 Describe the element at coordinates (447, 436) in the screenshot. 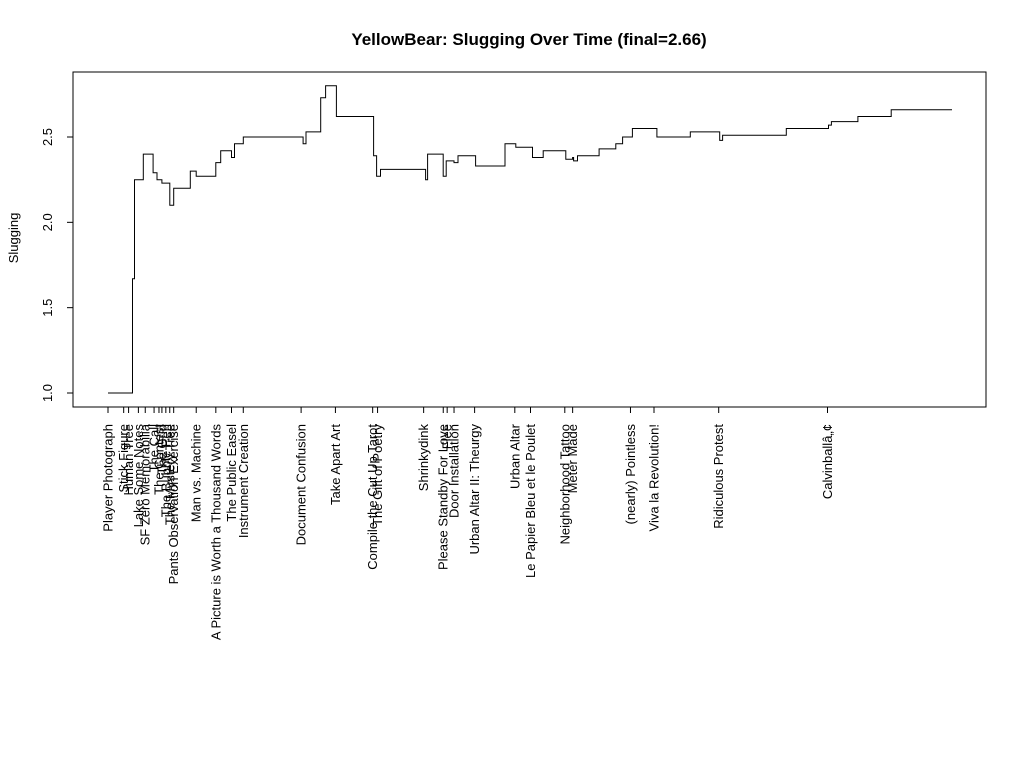

I see `x-tick-label: Flee` at that location.